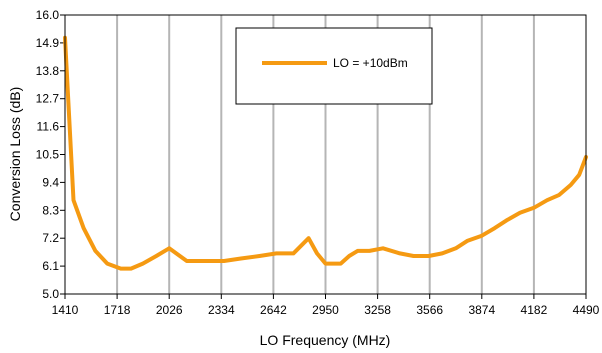 This screenshot has height=353, width=602. I want to click on y-tick-label: 8.3, so click(50, 210).